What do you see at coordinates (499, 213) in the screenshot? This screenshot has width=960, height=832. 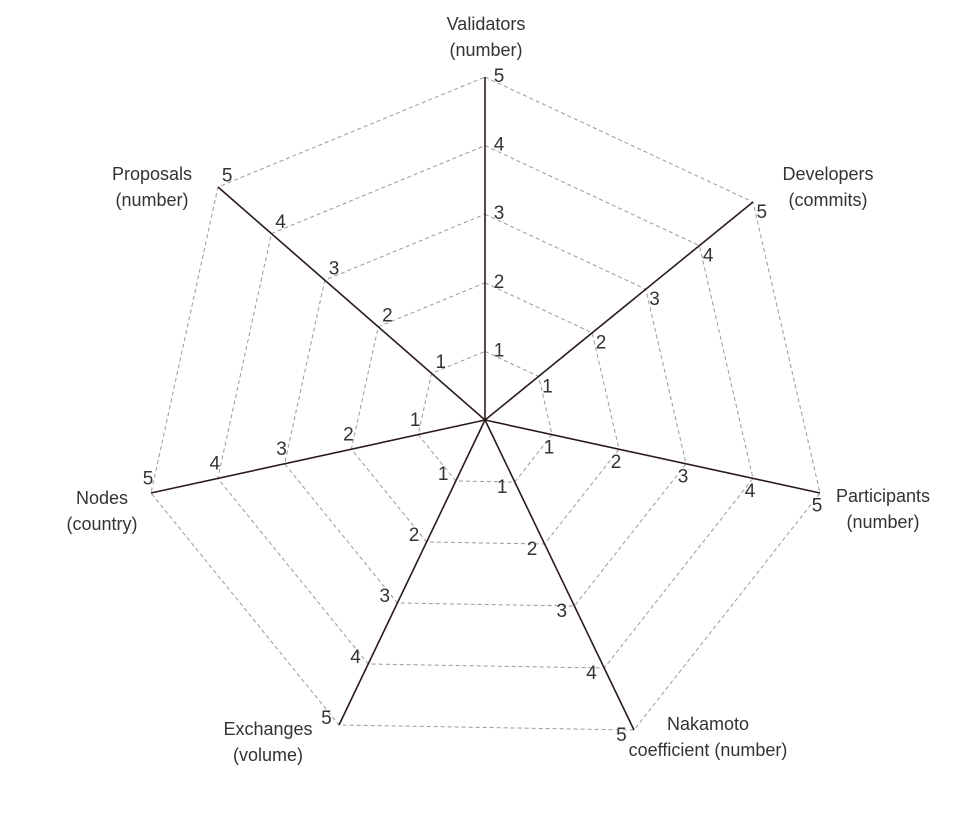 I see `tick-validators-3: 3` at bounding box center [499, 213].